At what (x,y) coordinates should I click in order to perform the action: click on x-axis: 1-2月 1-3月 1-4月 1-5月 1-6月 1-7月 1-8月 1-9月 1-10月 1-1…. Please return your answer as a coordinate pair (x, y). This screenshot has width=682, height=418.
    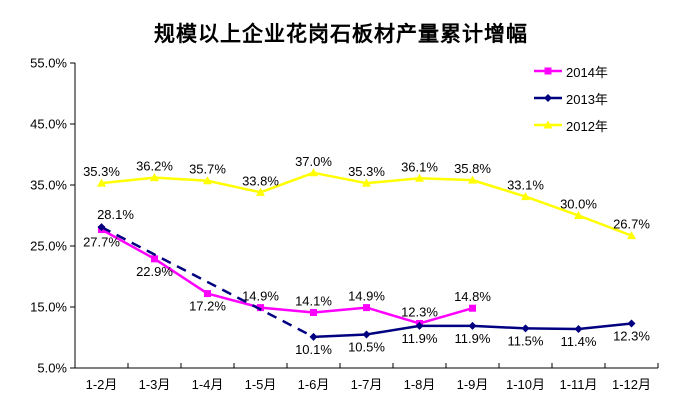
    Looking at the image, I should click on (367, 377).